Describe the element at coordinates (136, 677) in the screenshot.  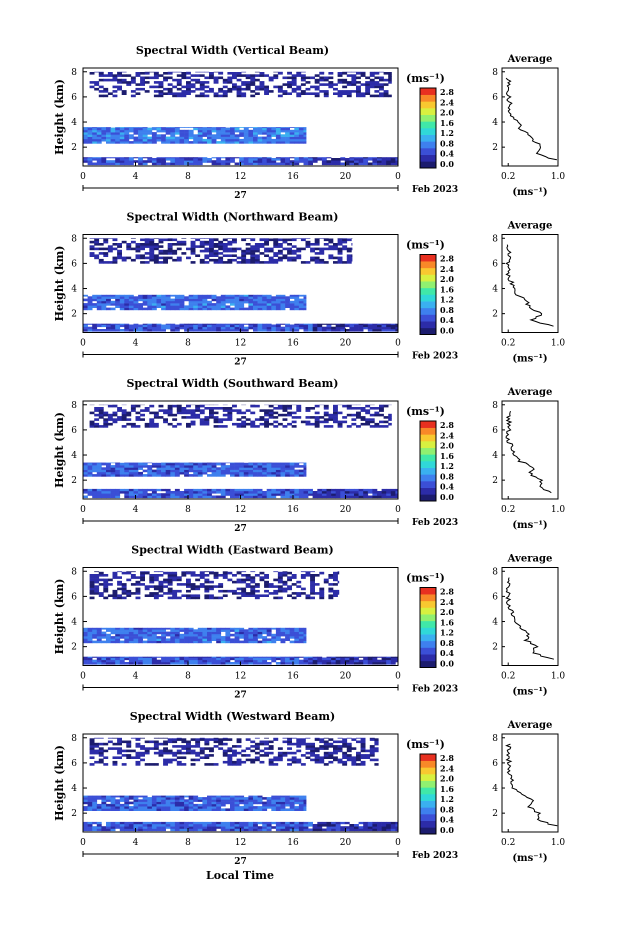
I see `x-tick-label: 4` at that location.